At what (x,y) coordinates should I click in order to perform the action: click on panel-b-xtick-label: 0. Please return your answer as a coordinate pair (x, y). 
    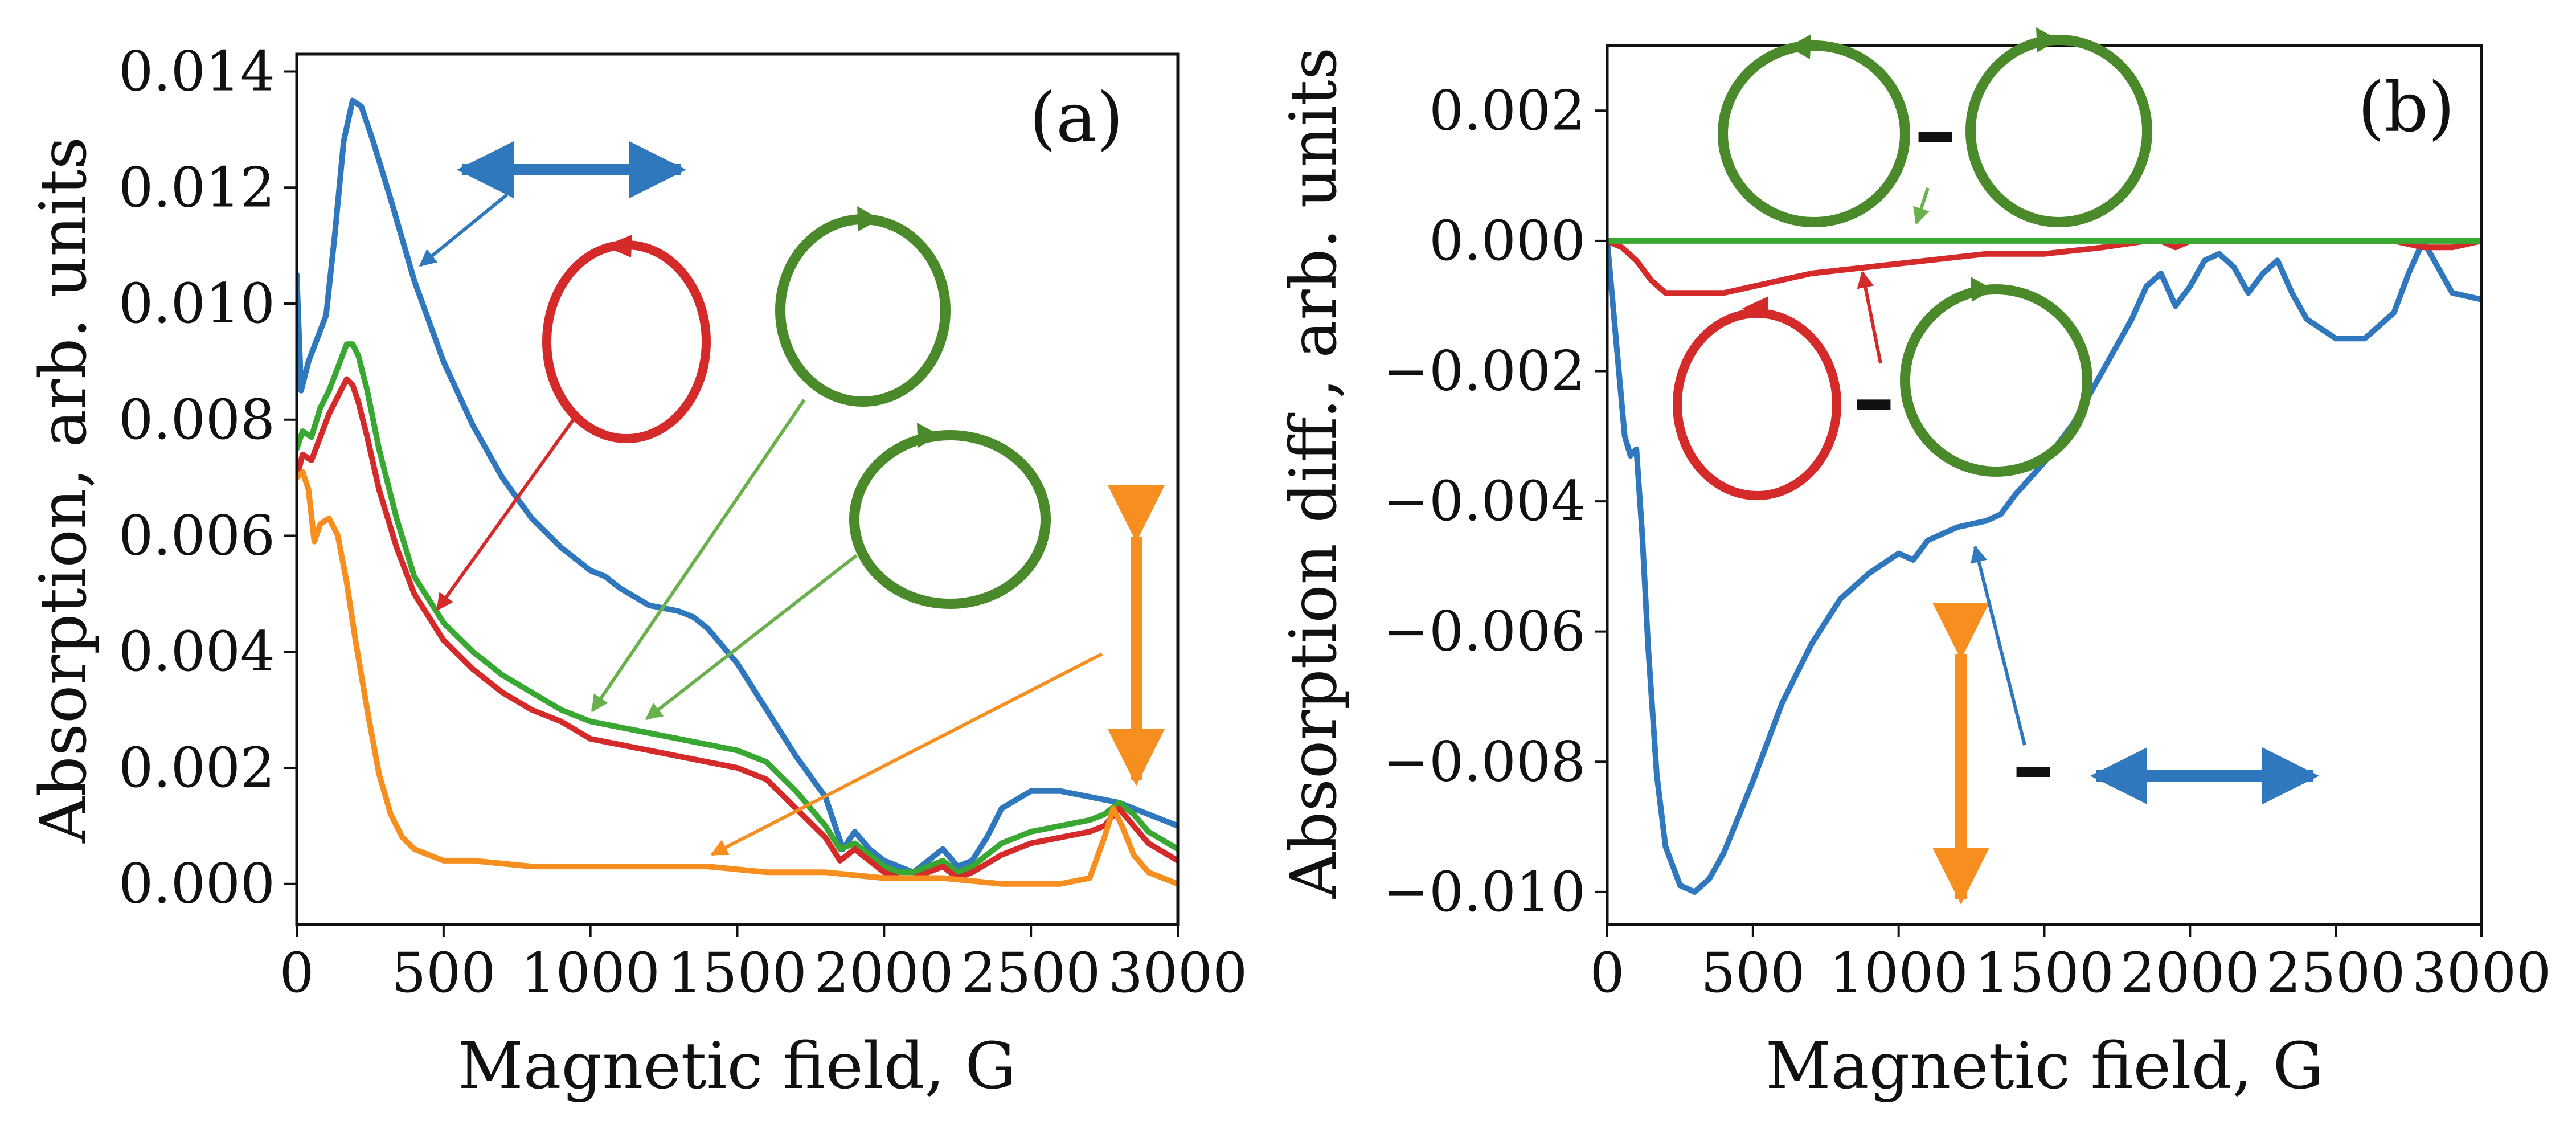
    Looking at the image, I should click on (1607, 973).